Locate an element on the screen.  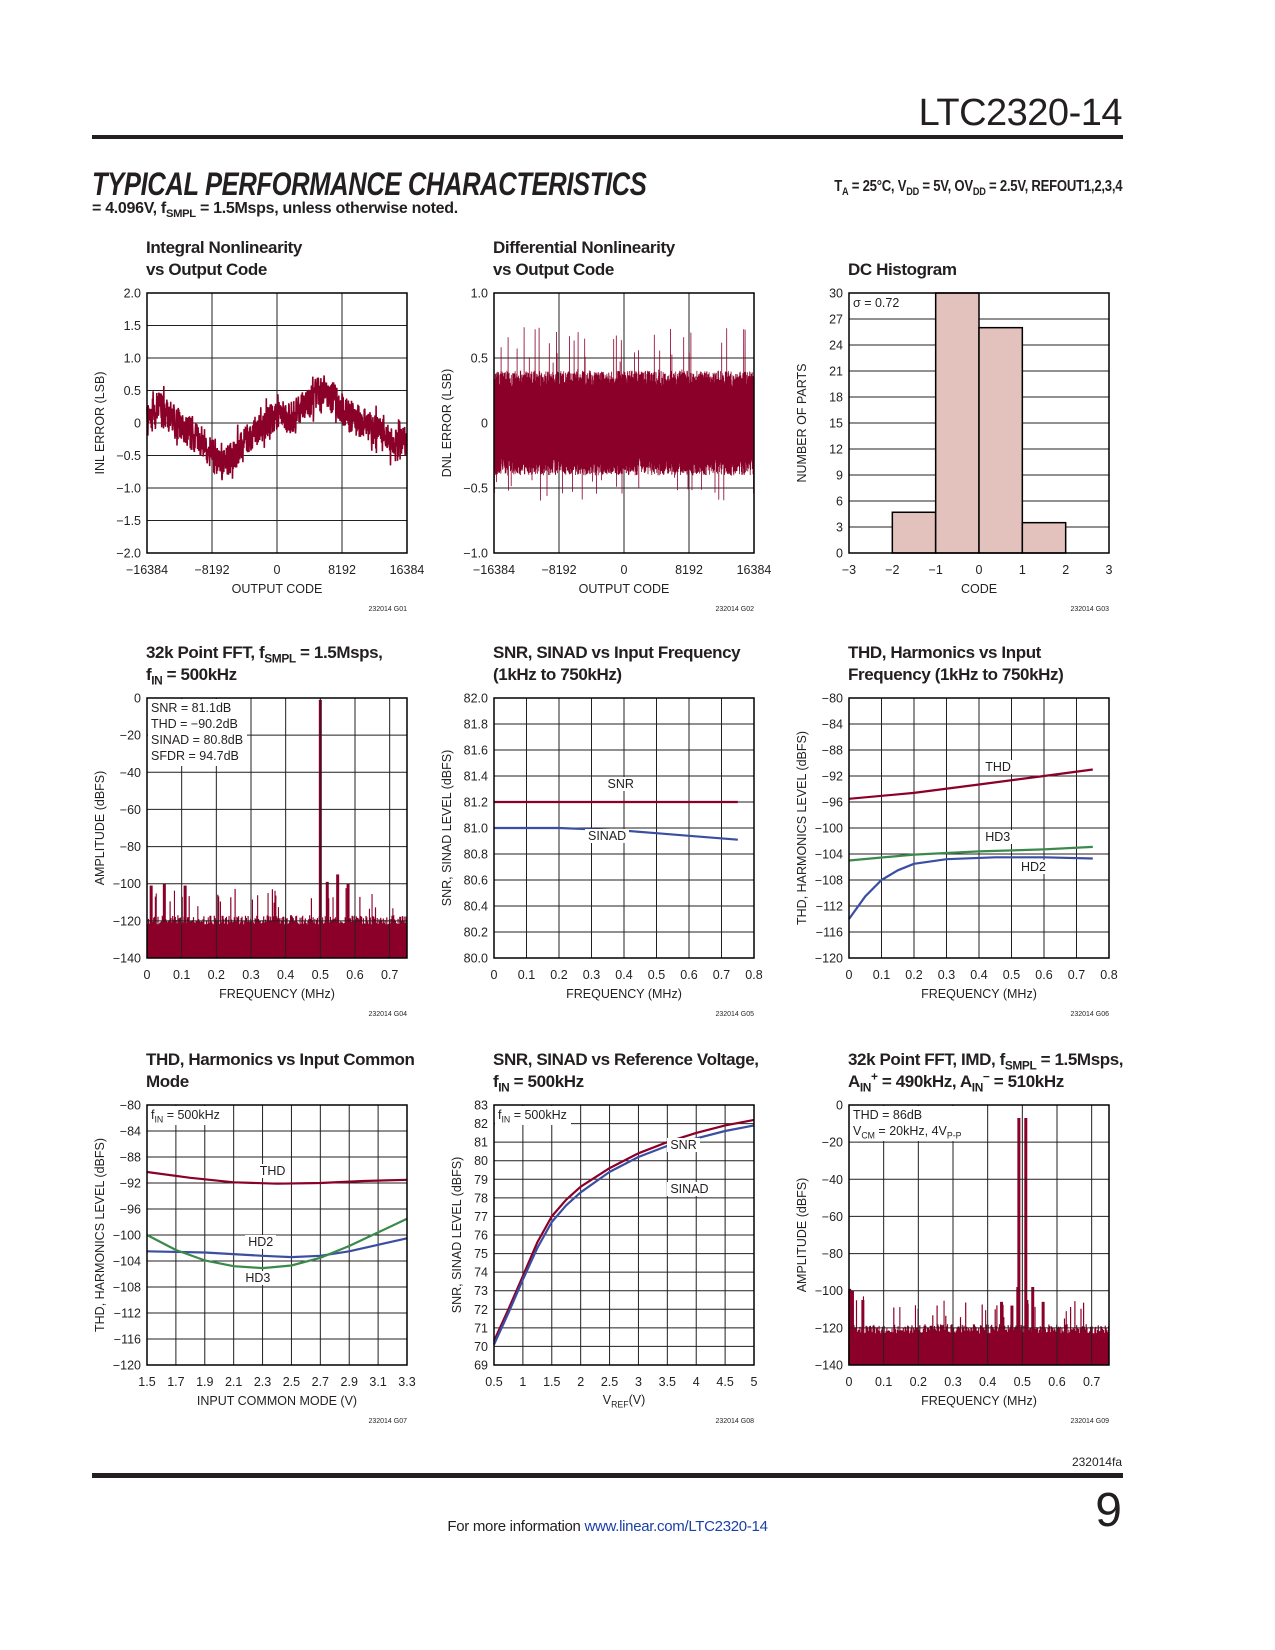
x-tick-label: 5 is located at coordinates (754, 1382).